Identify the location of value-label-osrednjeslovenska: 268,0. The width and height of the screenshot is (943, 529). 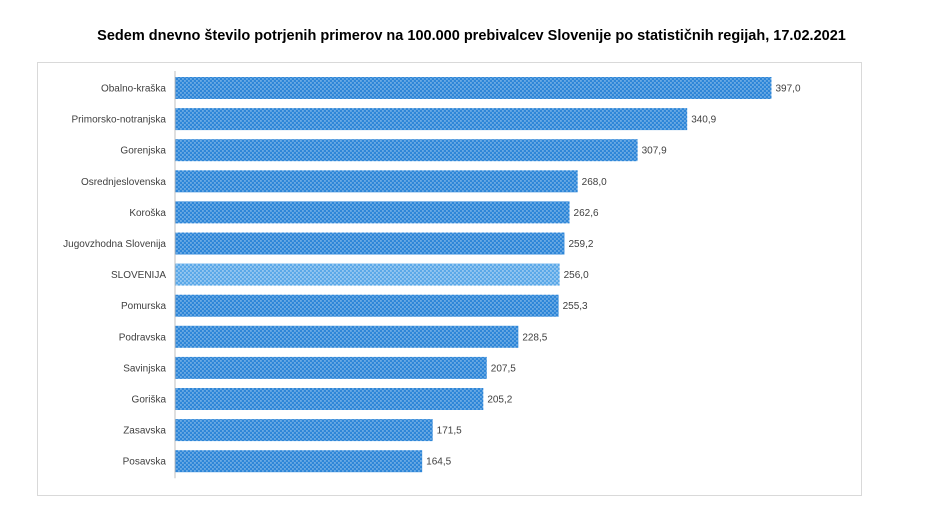
(594, 182).